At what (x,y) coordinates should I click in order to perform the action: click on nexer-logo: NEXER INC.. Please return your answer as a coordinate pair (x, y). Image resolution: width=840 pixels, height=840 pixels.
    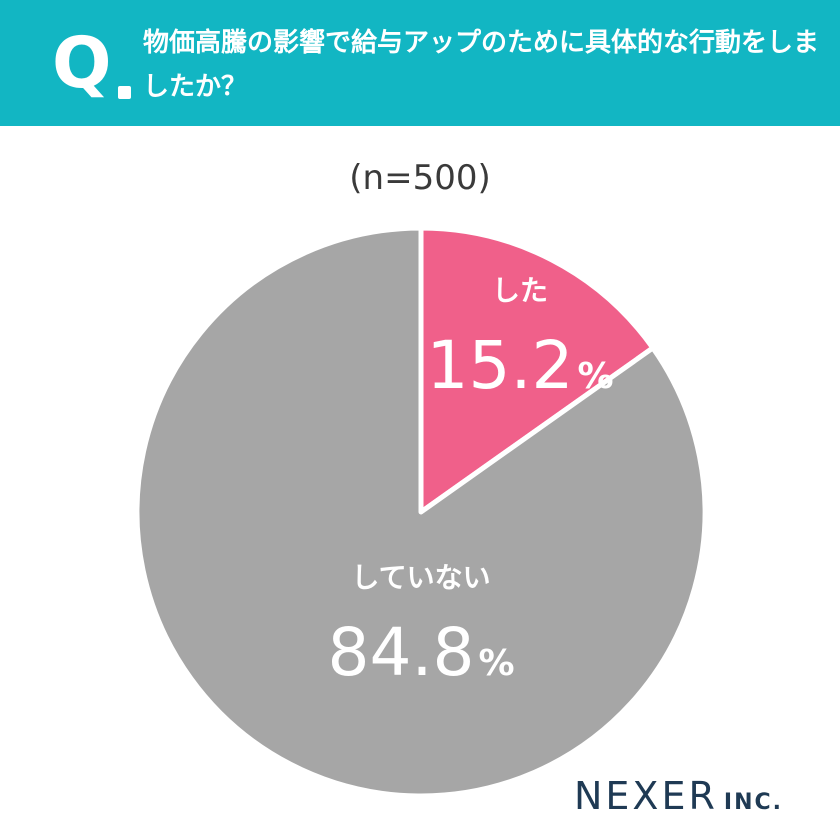
    Looking at the image, I should click on (678, 796).